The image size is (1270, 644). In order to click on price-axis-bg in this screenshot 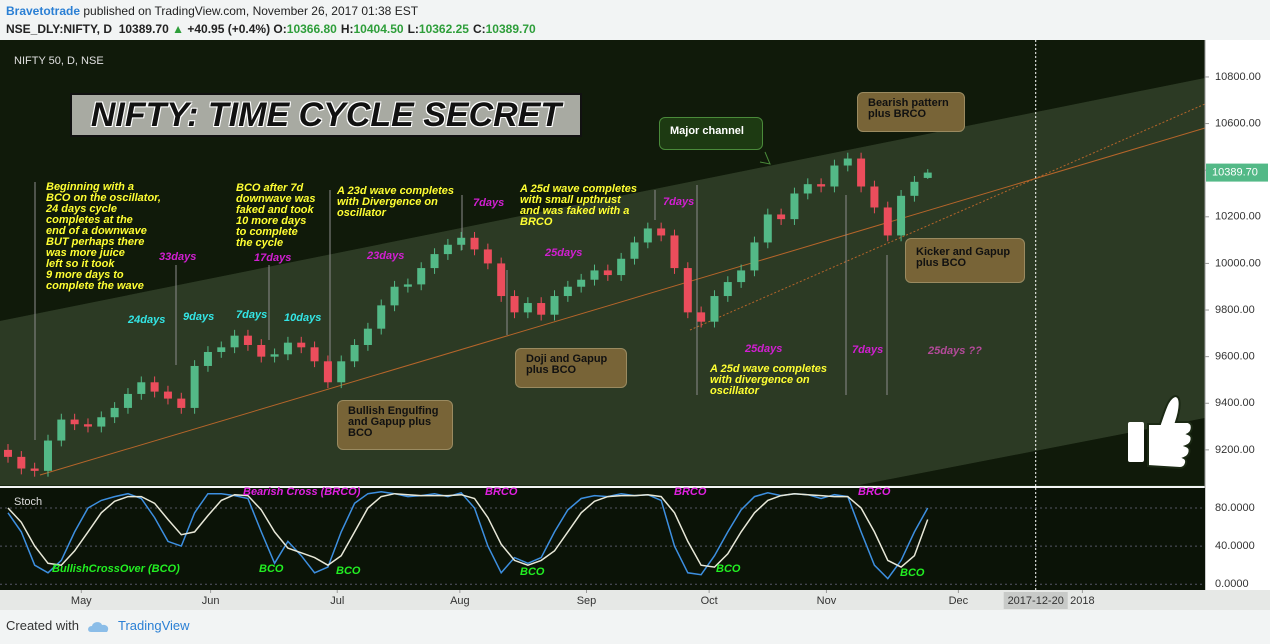, I will do `click(1237, 315)`.